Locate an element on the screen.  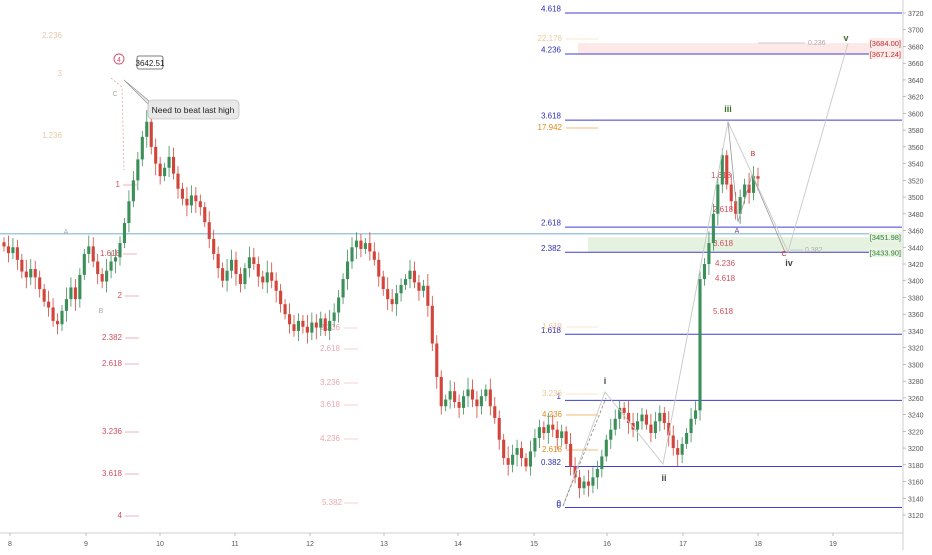
left-fib-label: 1 is located at coordinates (118, 184).